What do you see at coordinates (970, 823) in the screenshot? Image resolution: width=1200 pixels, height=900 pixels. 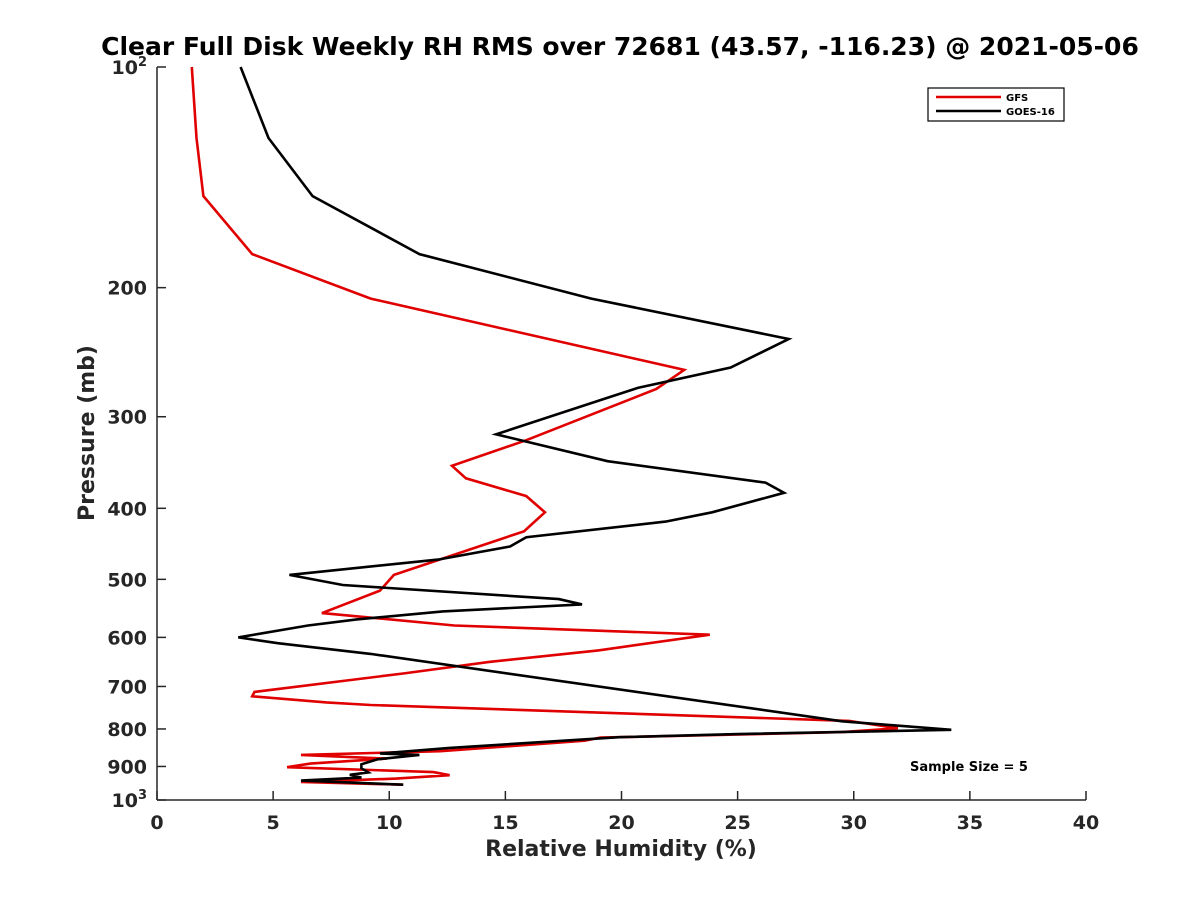 I see `x-tick-label: 35` at bounding box center [970, 823].